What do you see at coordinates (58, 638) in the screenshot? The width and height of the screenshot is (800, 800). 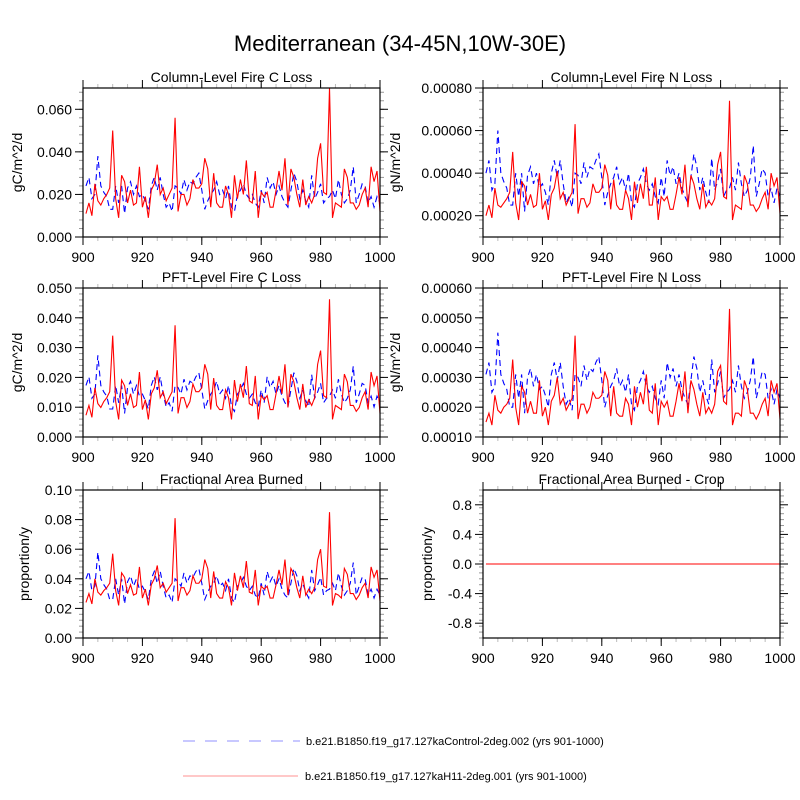 I see `y-tick-label: 0.00` at bounding box center [58, 638].